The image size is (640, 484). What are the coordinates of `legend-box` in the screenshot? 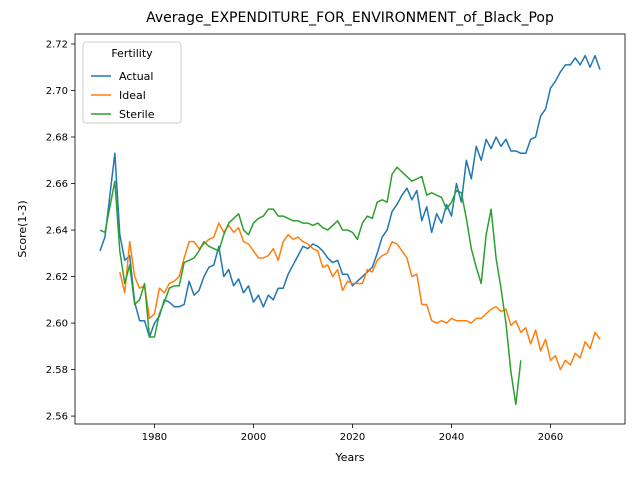 It's located at (132, 82).